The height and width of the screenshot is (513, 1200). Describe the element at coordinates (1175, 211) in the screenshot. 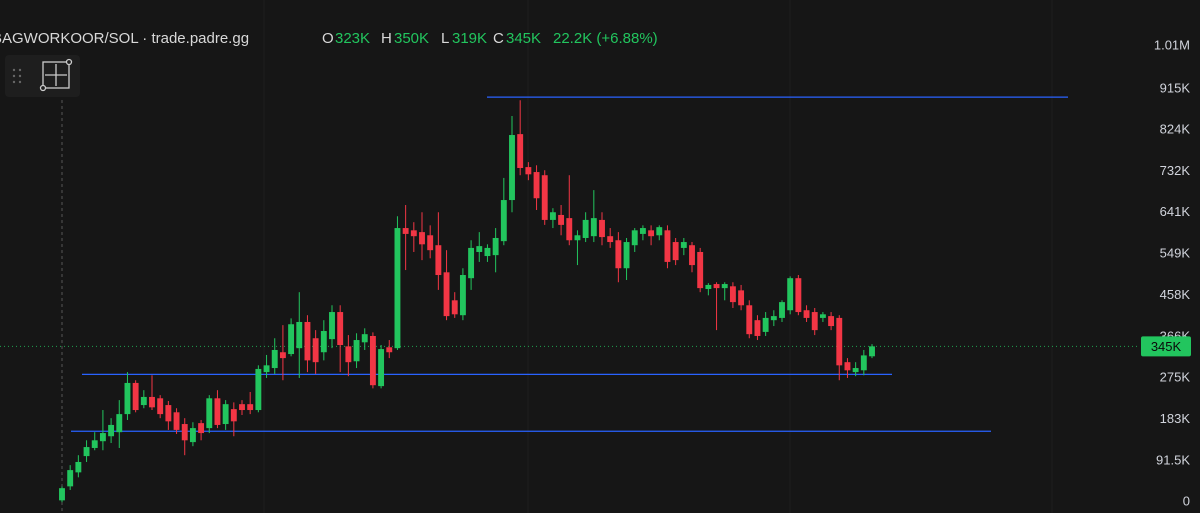

I see `y-tick-label: 641K` at that location.